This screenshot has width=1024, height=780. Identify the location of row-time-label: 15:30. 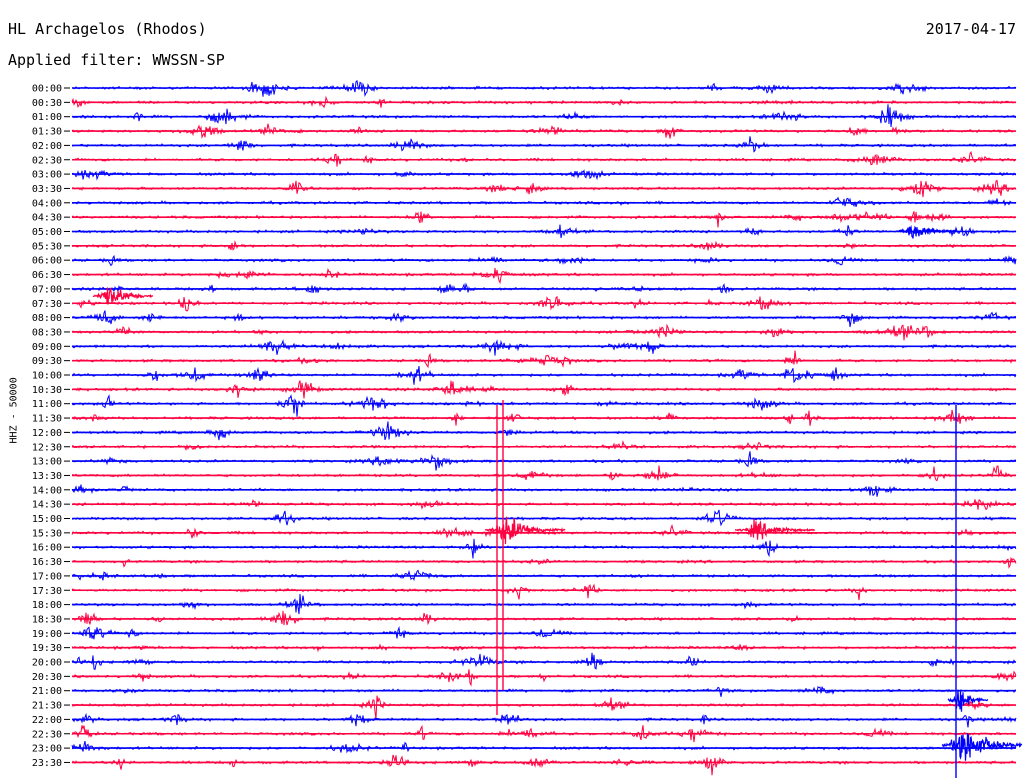
(47, 533).